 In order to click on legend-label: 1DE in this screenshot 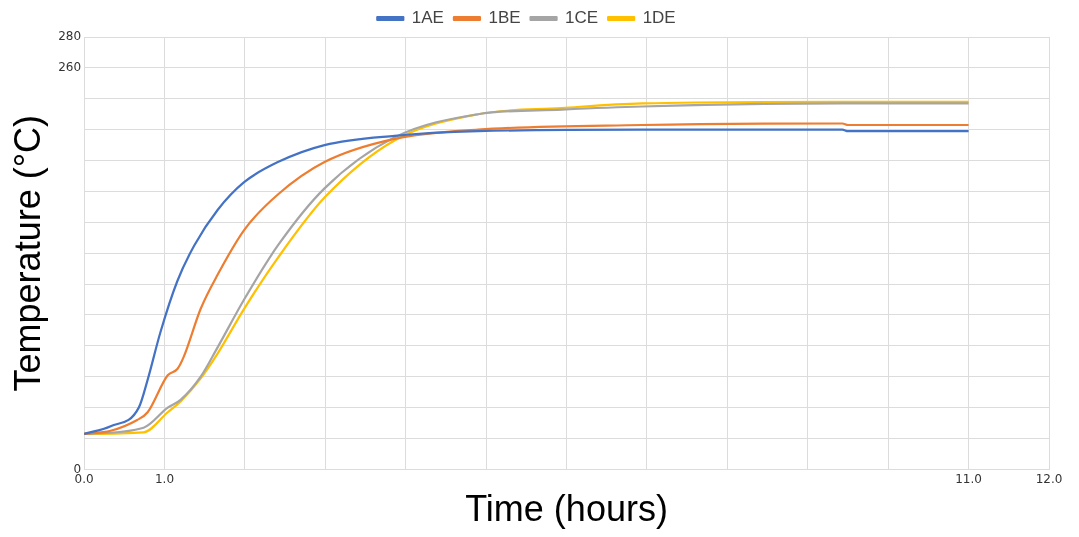, I will do `click(659, 18)`.